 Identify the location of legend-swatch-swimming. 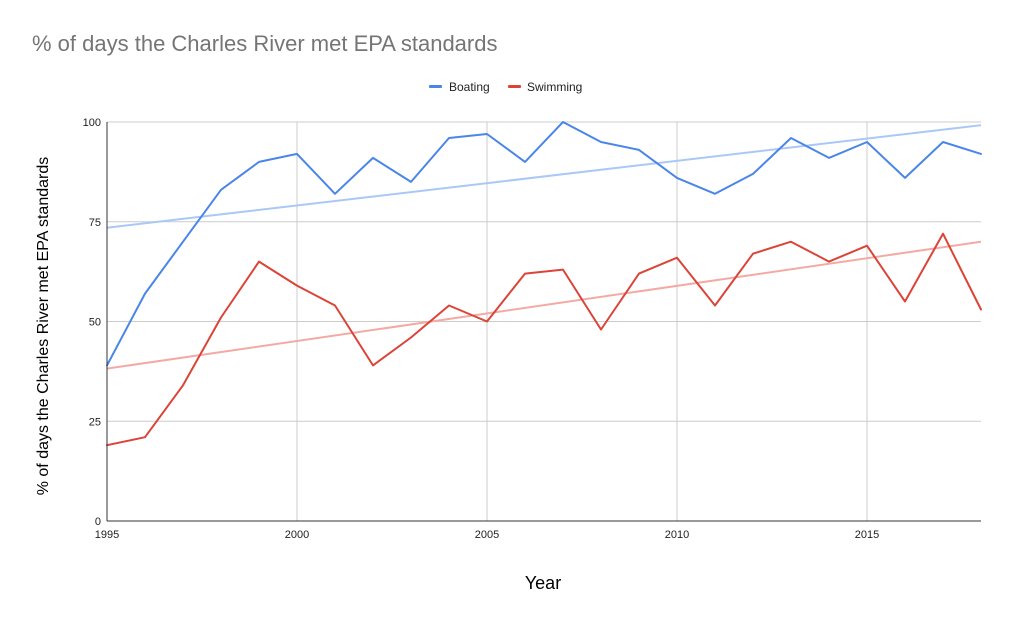
(514, 86).